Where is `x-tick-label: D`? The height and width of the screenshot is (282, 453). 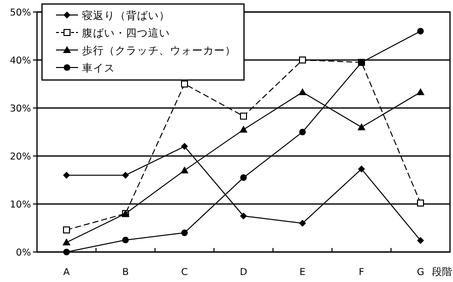 x-tick-label: D is located at coordinates (244, 272).